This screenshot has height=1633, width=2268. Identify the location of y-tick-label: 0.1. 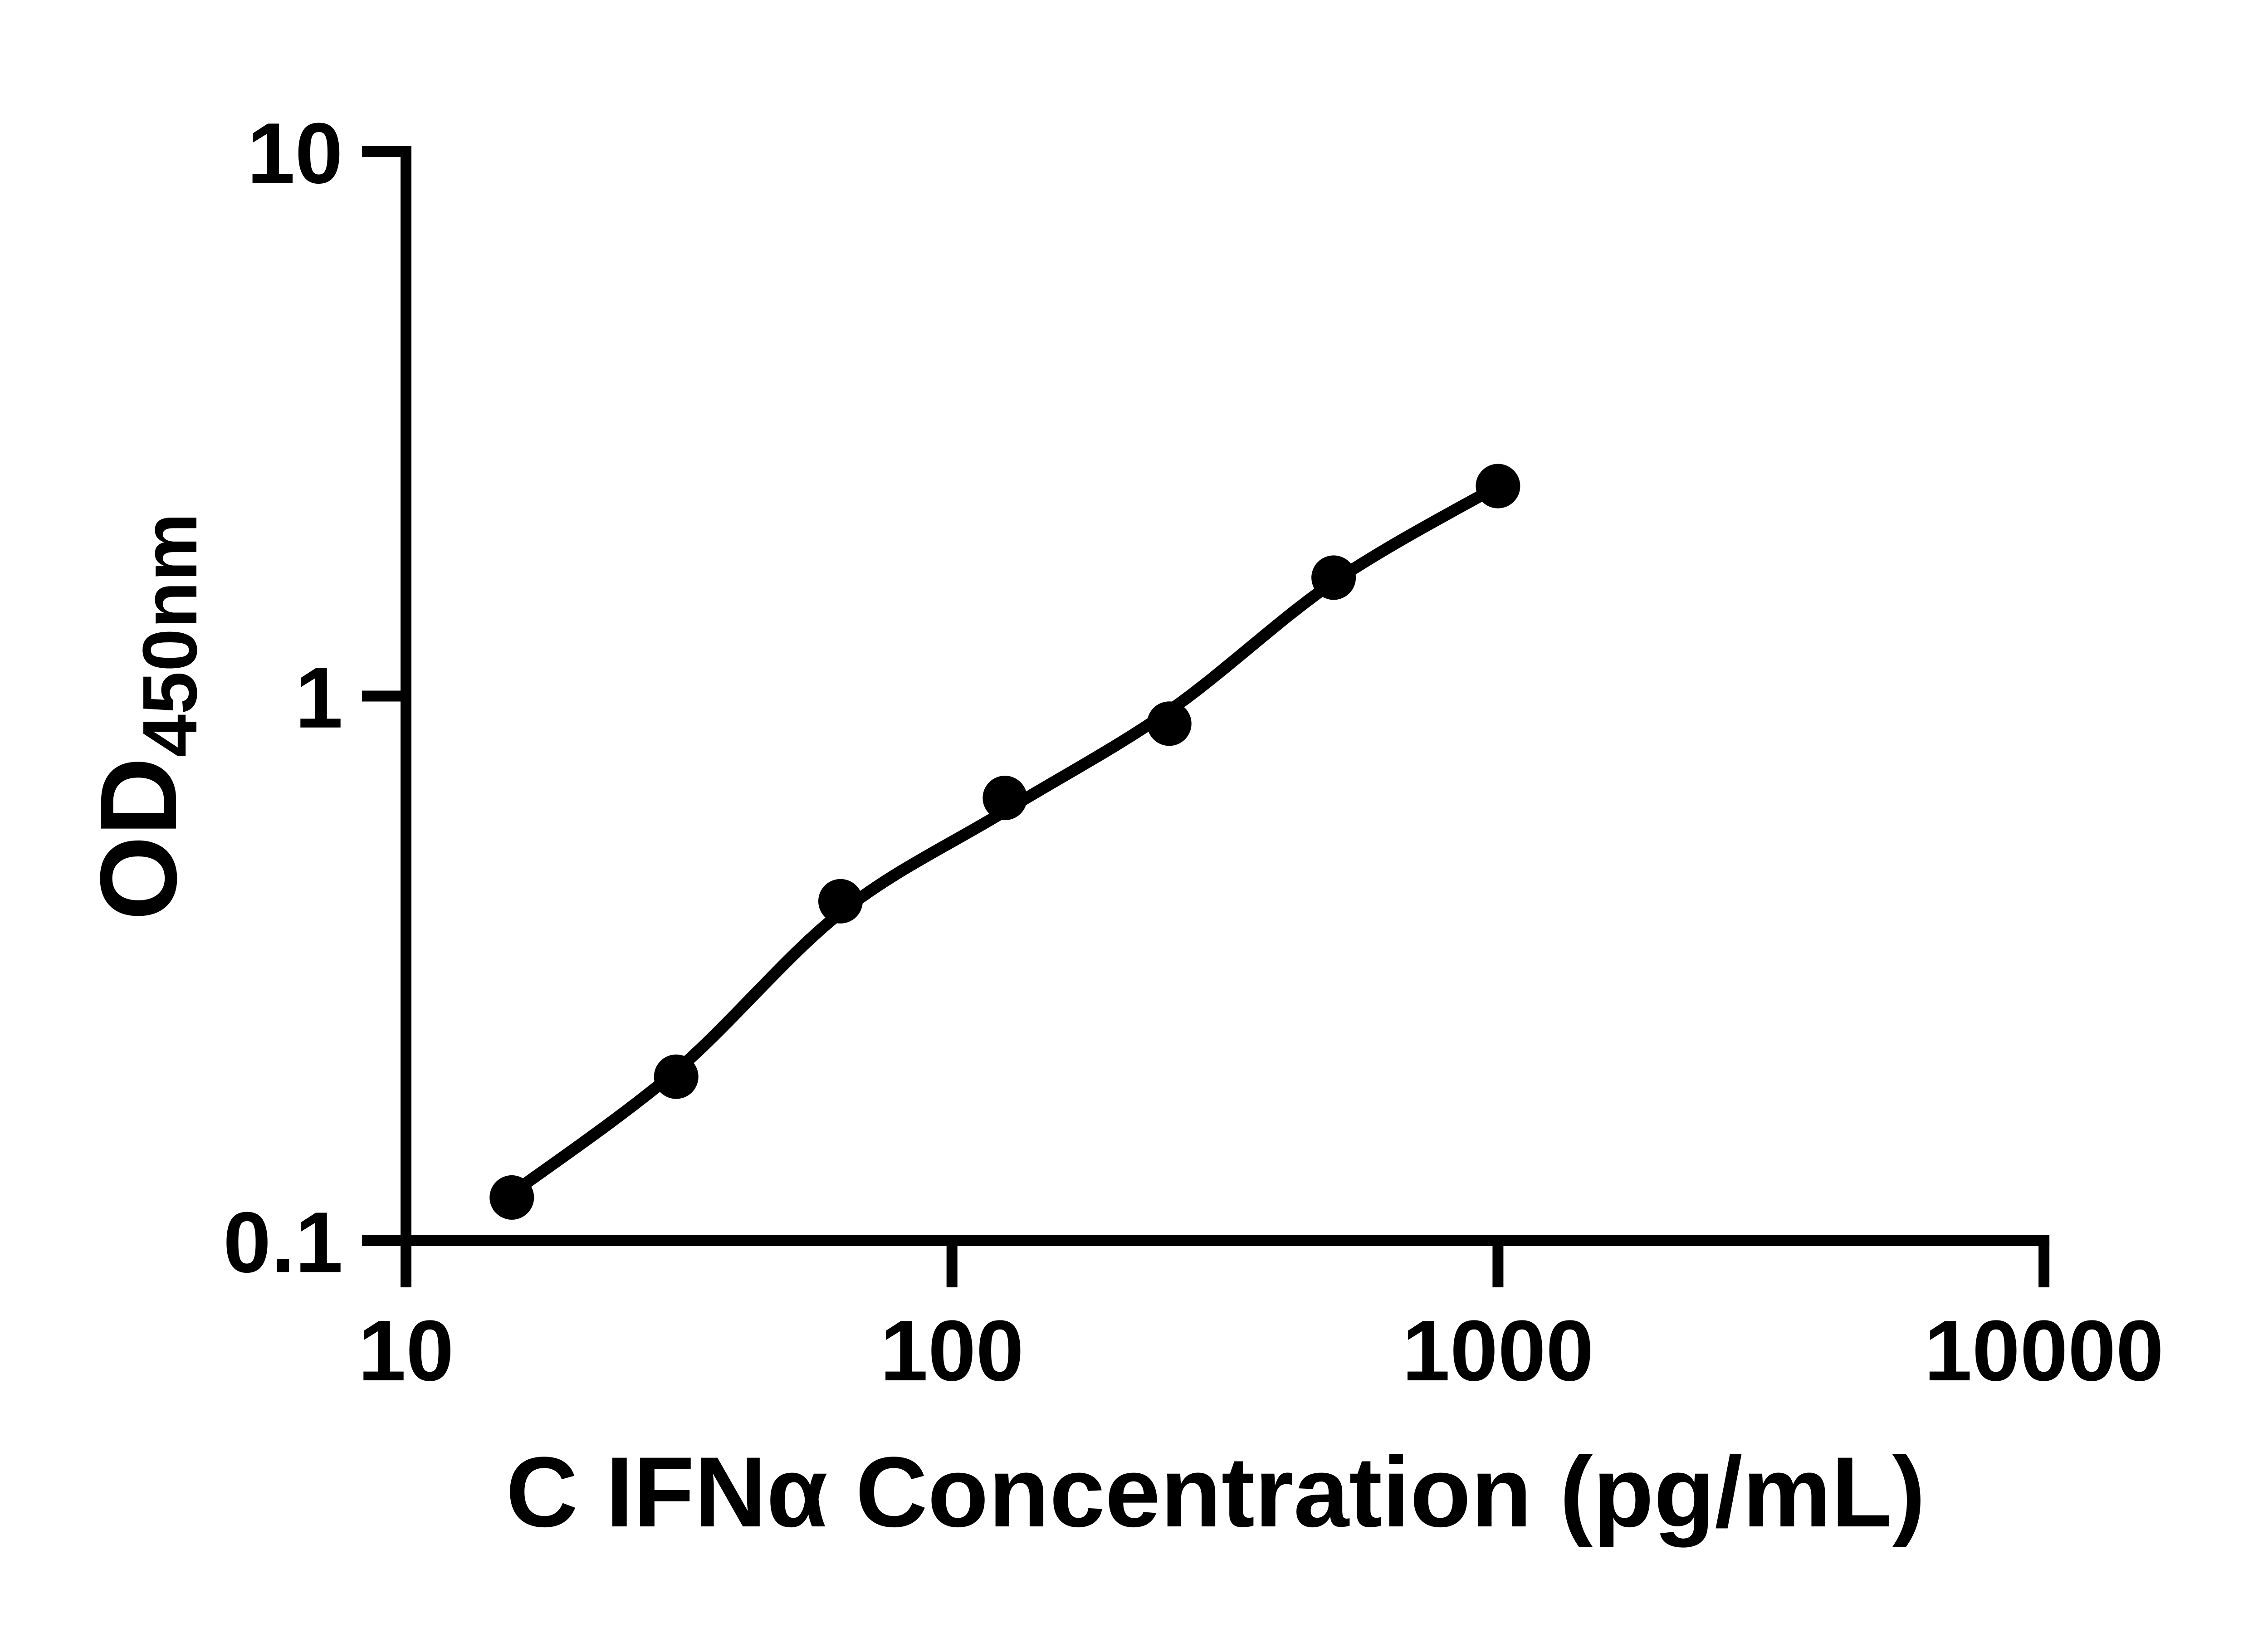
(283, 1242).